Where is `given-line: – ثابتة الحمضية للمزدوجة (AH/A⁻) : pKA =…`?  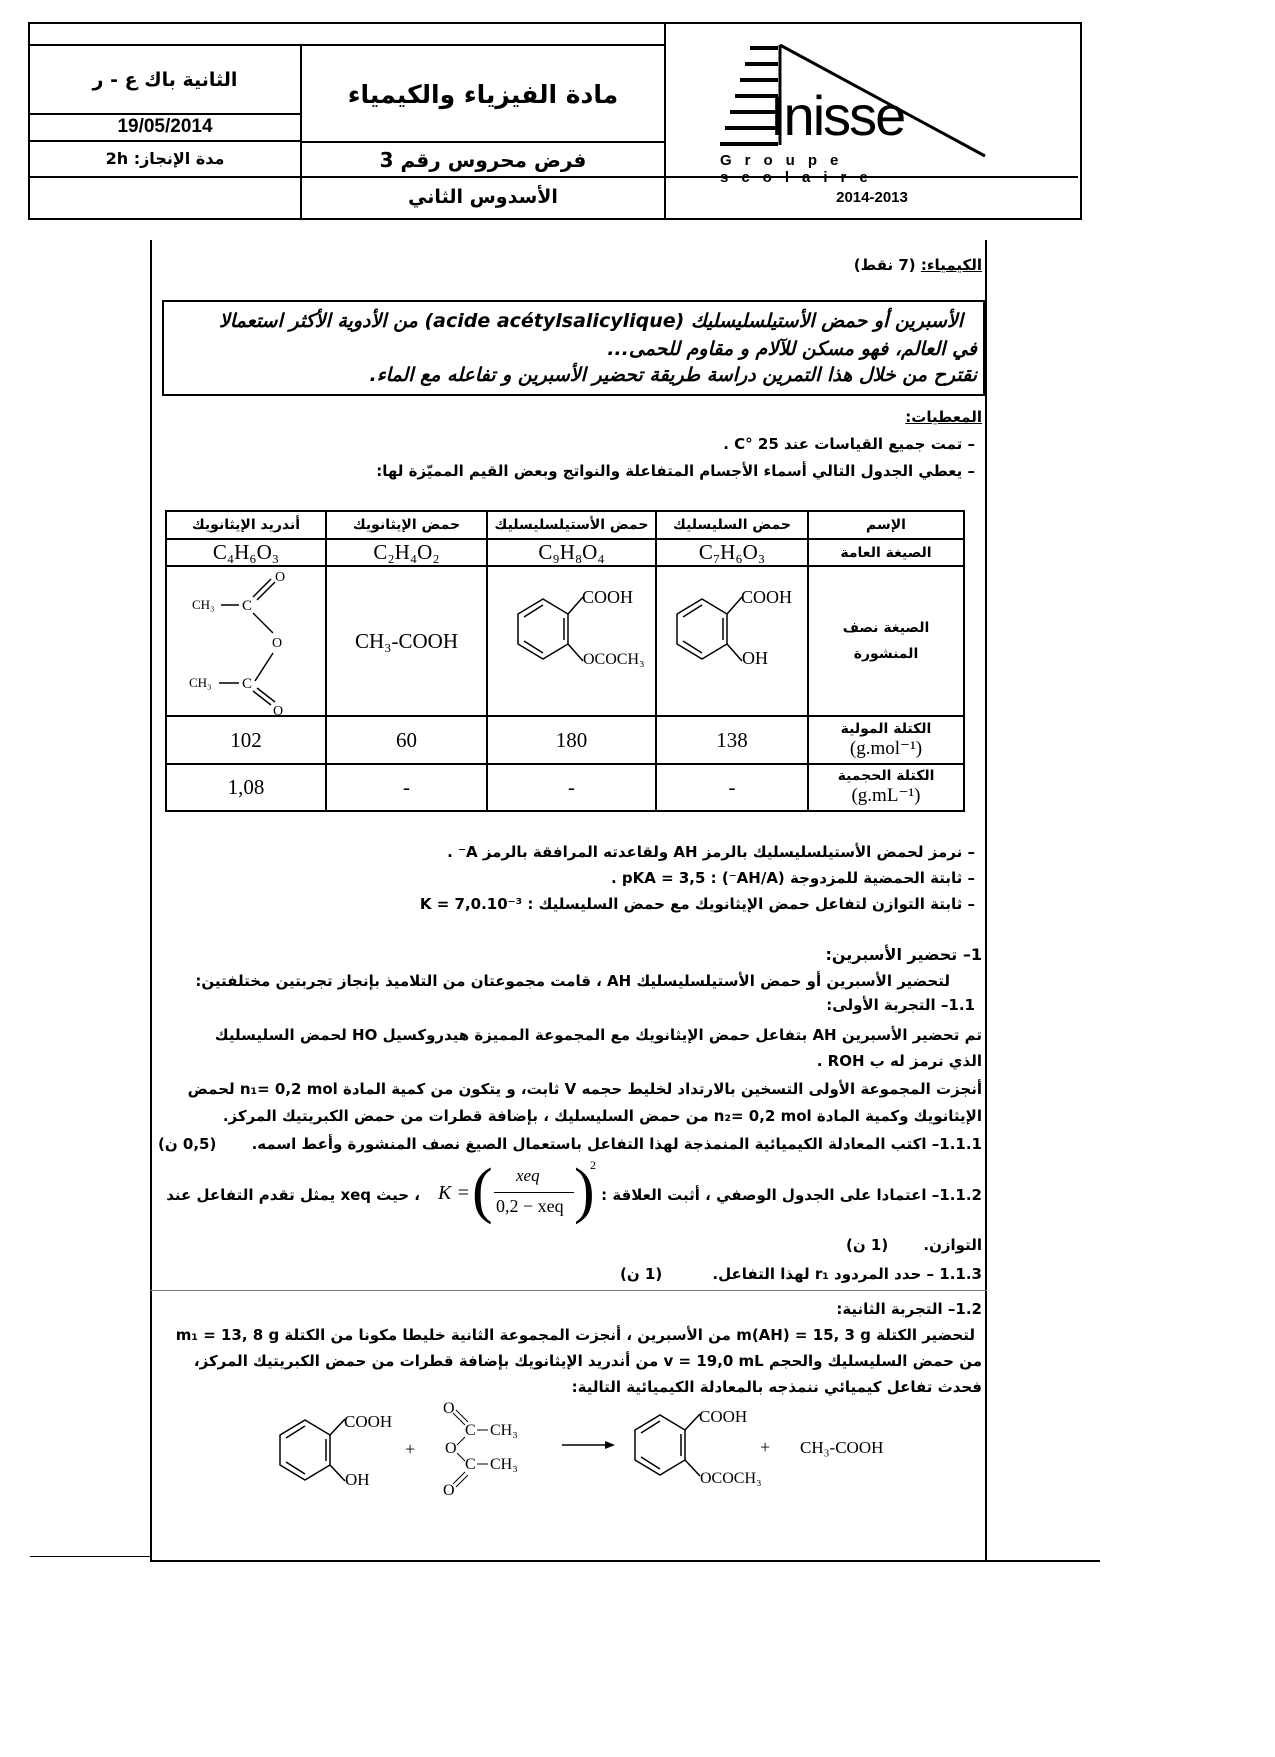
given-line: – ثابتة الحمضية للمزدوجة (AH/A⁻) : pKA =… is located at coordinates (792, 878).